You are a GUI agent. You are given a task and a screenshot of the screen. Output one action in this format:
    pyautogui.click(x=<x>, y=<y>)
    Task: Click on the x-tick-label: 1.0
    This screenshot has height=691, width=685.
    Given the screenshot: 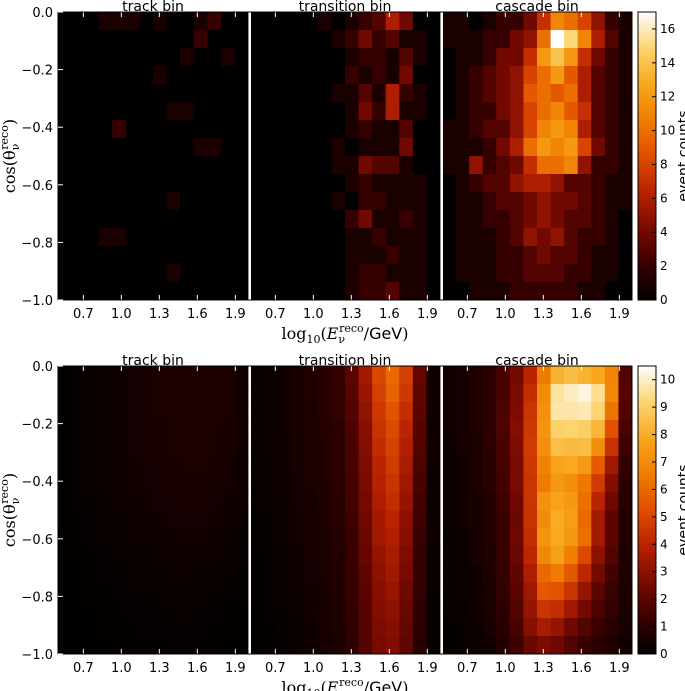 What is the action you would take?
    pyautogui.click(x=121, y=668)
    